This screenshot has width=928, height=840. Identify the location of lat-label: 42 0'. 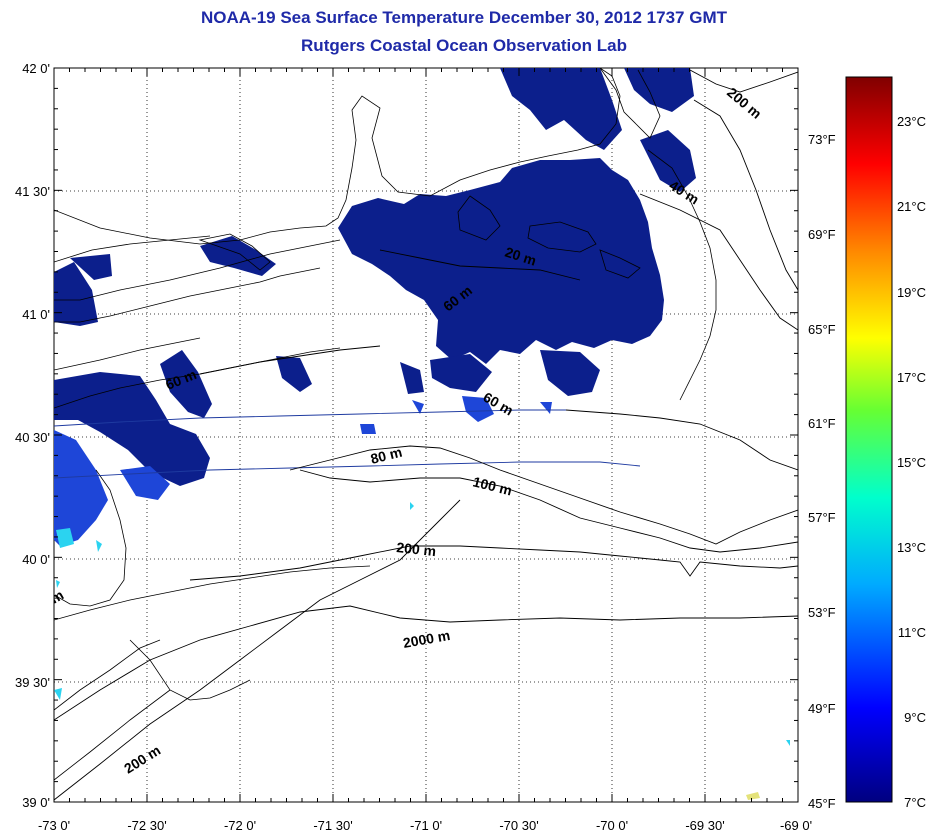
(36, 68).